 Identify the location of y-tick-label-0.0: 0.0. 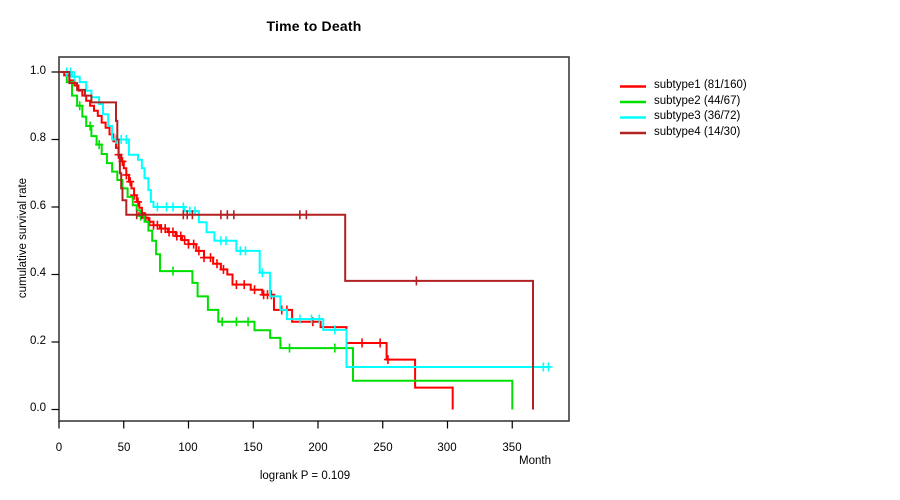
(38, 408).